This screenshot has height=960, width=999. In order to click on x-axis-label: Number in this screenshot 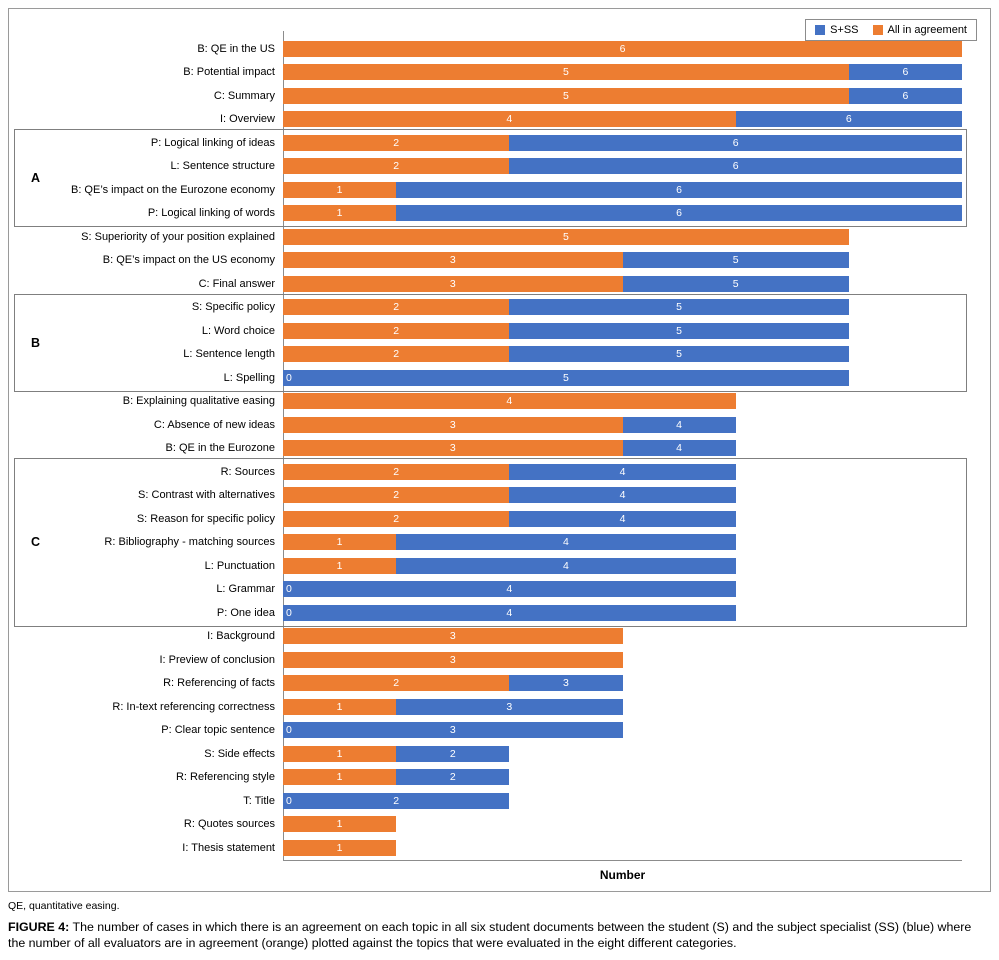, I will do `click(622, 875)`.